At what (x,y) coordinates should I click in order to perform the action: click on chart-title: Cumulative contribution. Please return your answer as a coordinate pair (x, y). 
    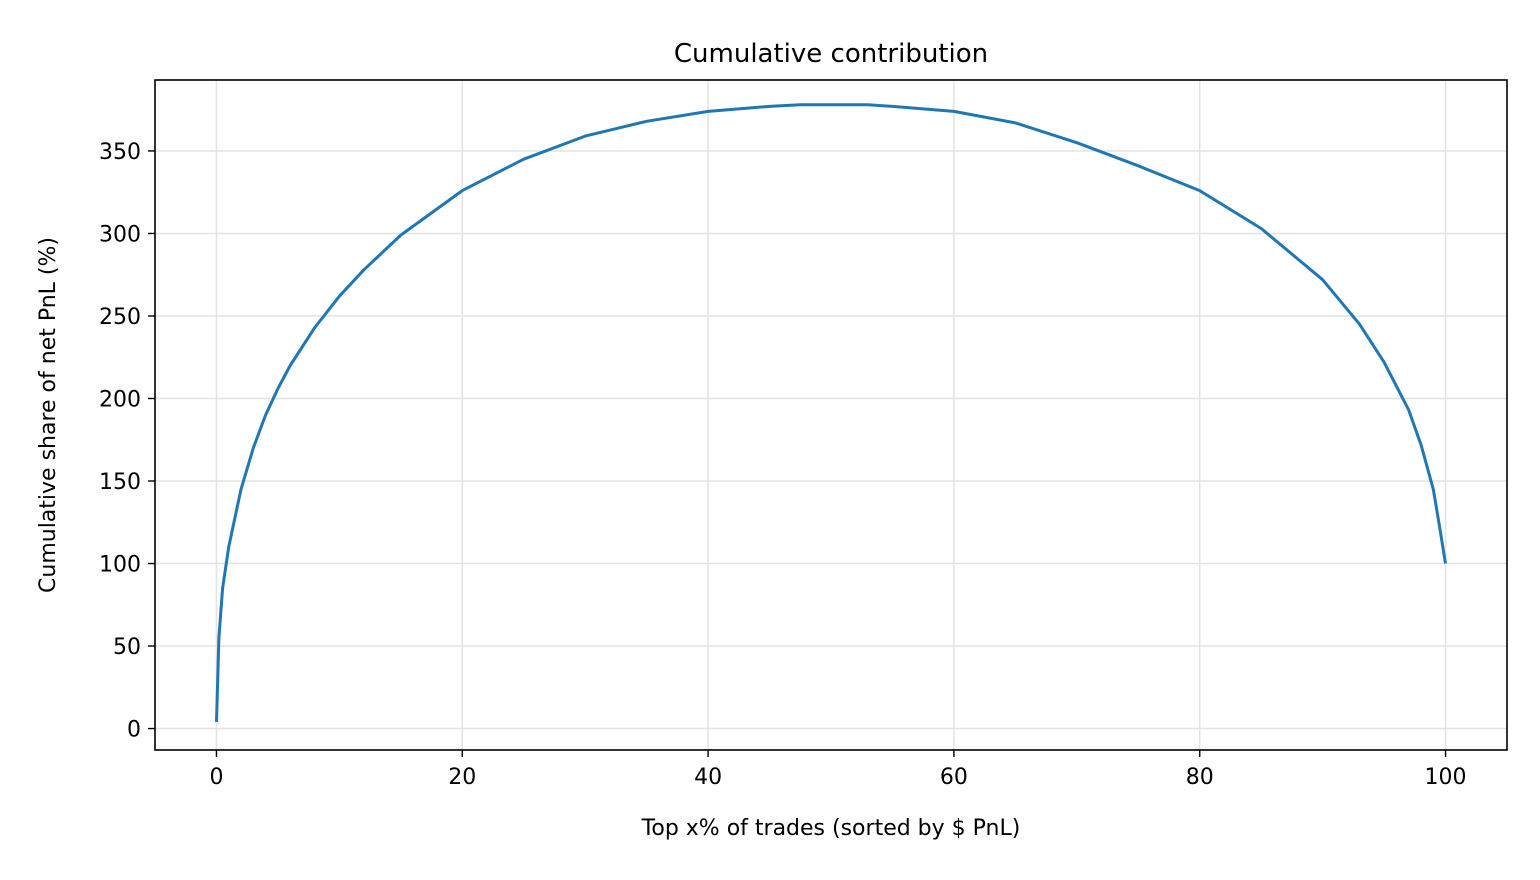
    Looking at the image, I should click on (831, 54).